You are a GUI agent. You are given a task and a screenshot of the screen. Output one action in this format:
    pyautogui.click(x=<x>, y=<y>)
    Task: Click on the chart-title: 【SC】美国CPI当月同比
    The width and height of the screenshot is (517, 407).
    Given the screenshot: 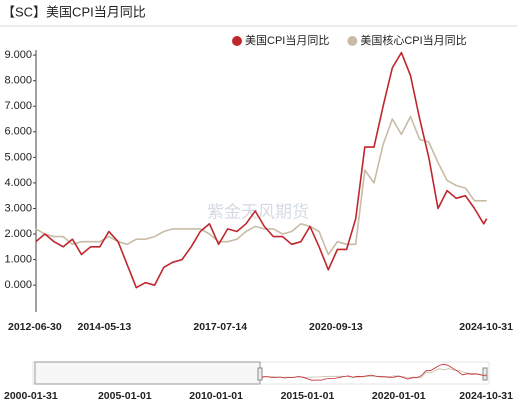 What is the action you would take?
    pyautogui.click(x=74, y=11)
    